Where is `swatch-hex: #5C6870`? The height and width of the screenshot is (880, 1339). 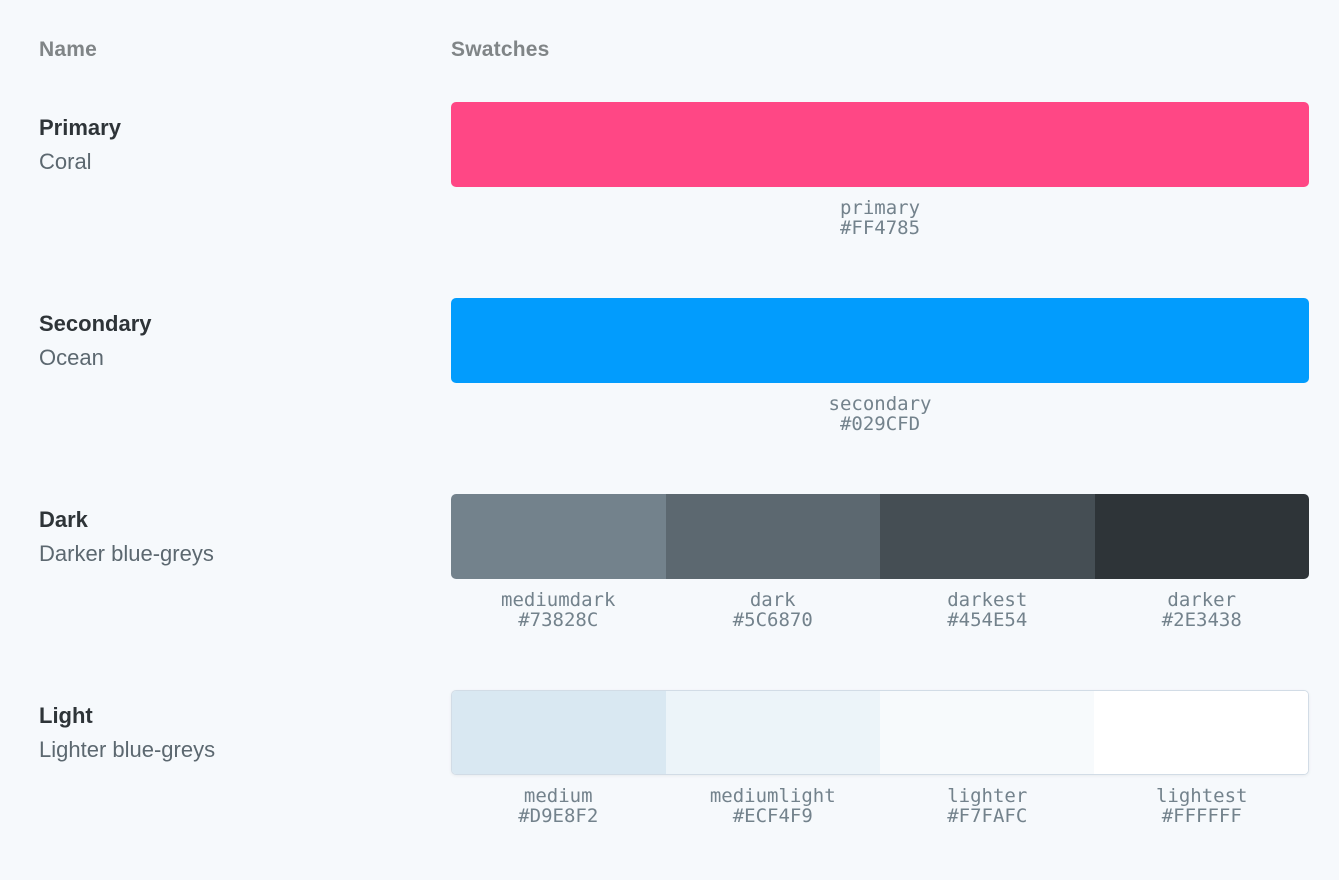
swatch-hex: #5C6870 is located at coordinates (772, 620).